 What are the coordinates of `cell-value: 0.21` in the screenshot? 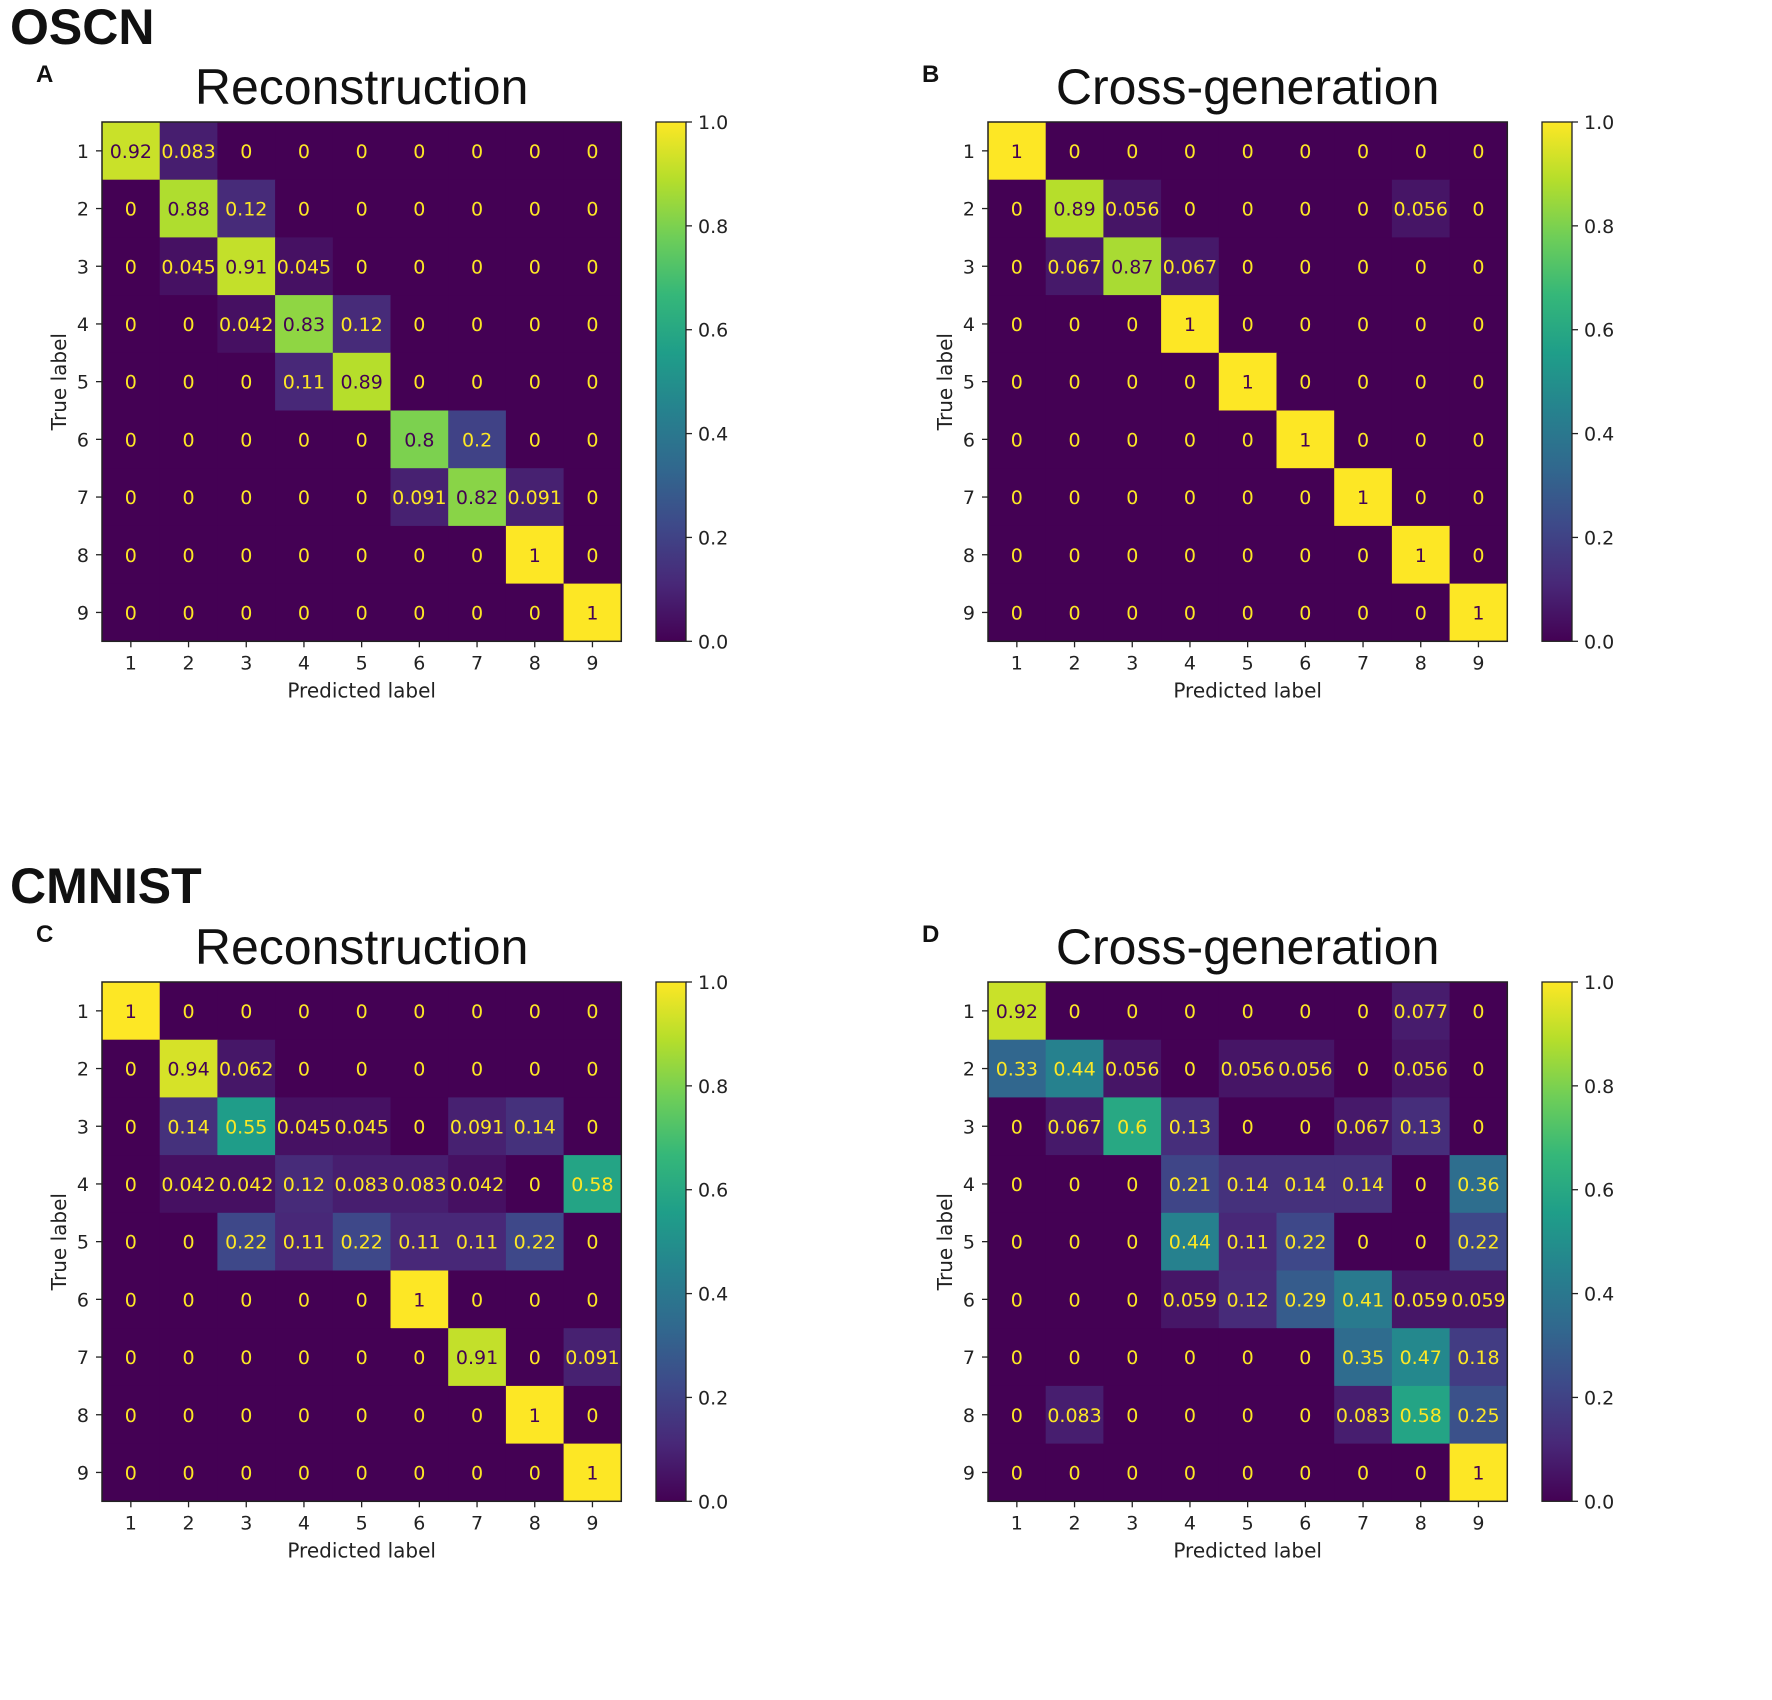 It's located at (1190, 1185).